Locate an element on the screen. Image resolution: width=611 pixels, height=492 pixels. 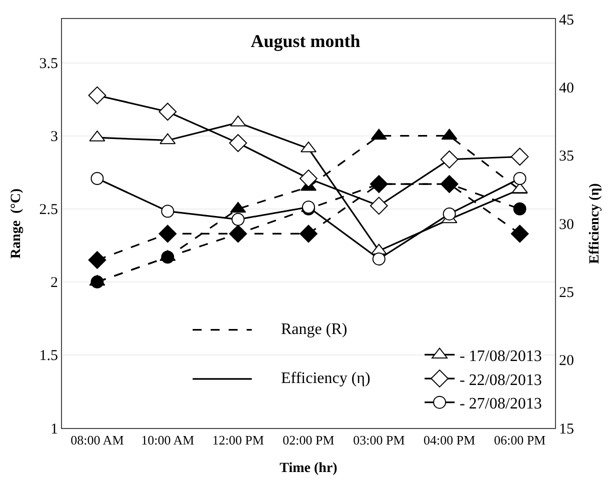
y2-tick-label: 30 is located at coordinates (566, 224).